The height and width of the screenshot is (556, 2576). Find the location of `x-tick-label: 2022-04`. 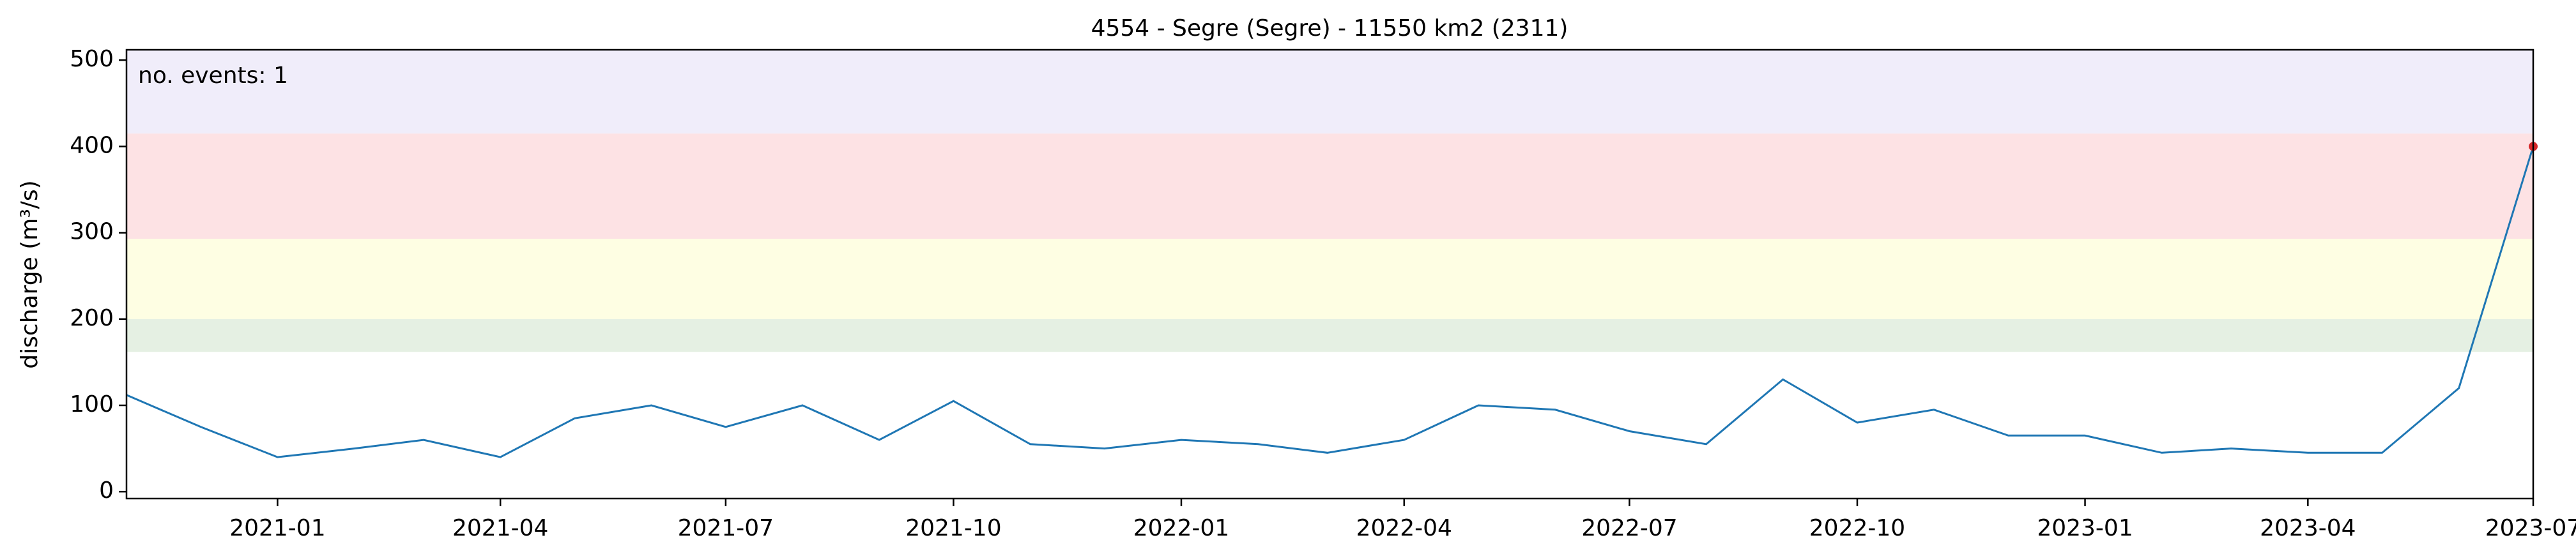

x-tick-label: 2022-04 is located at coordinates (1404, 528).